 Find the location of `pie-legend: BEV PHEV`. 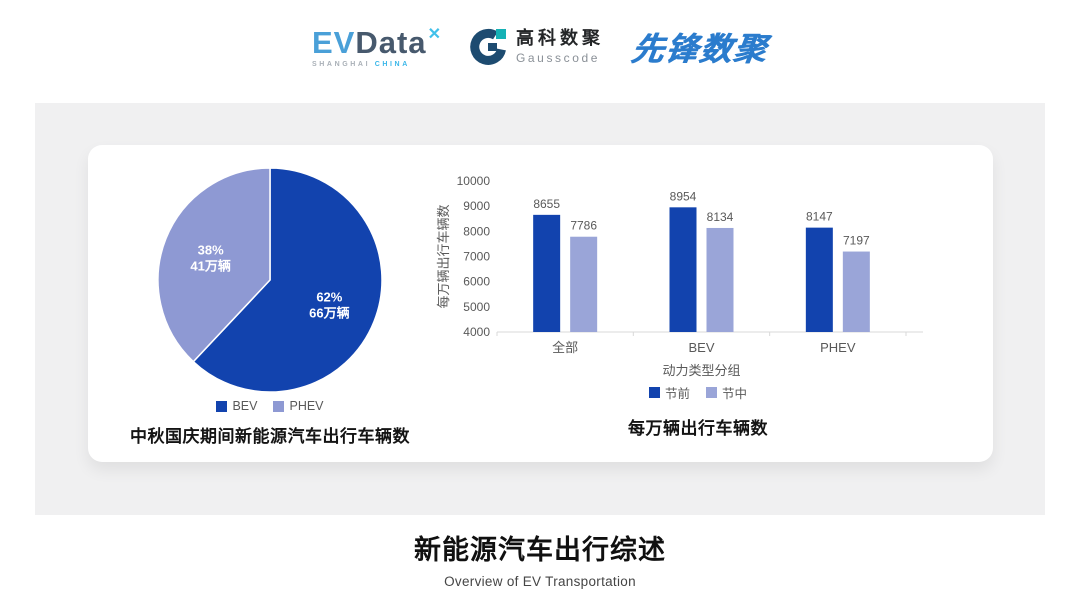

pie-legend: BEV PHEV is located at coordinates (270, 406).